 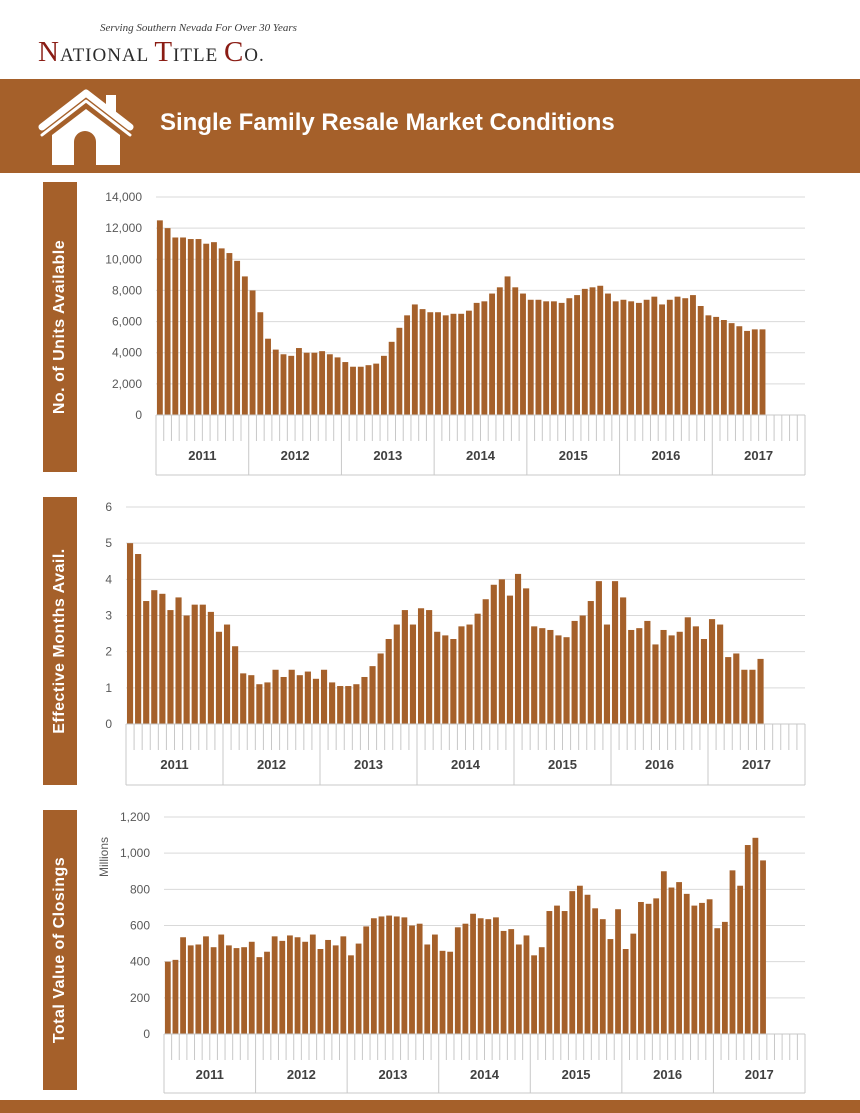 I want to click on y-tick-label: 2,000, so click(x=127, y=384).